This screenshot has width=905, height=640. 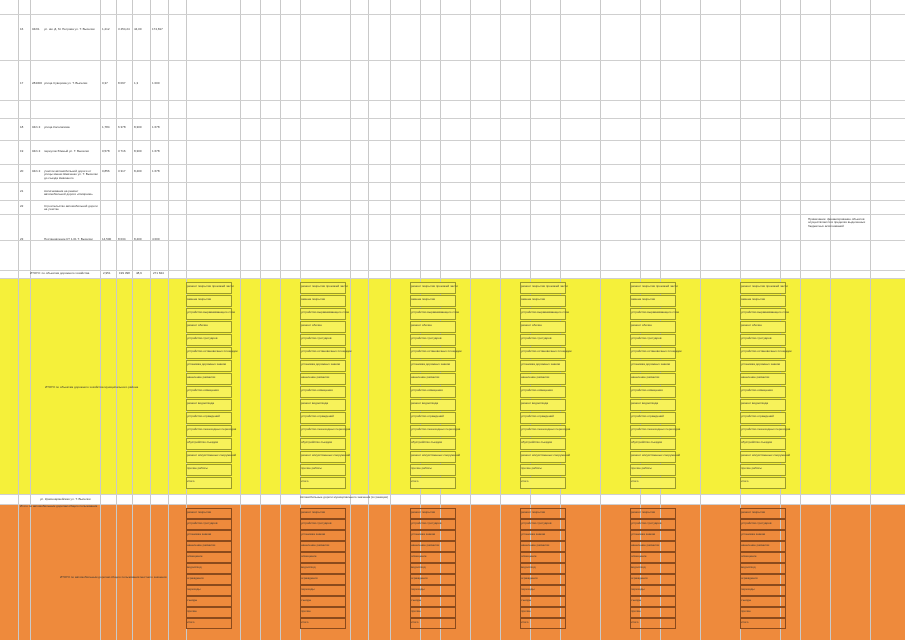 I want to click on row-cell-v1: 0,578, so click(x=106, y=151).